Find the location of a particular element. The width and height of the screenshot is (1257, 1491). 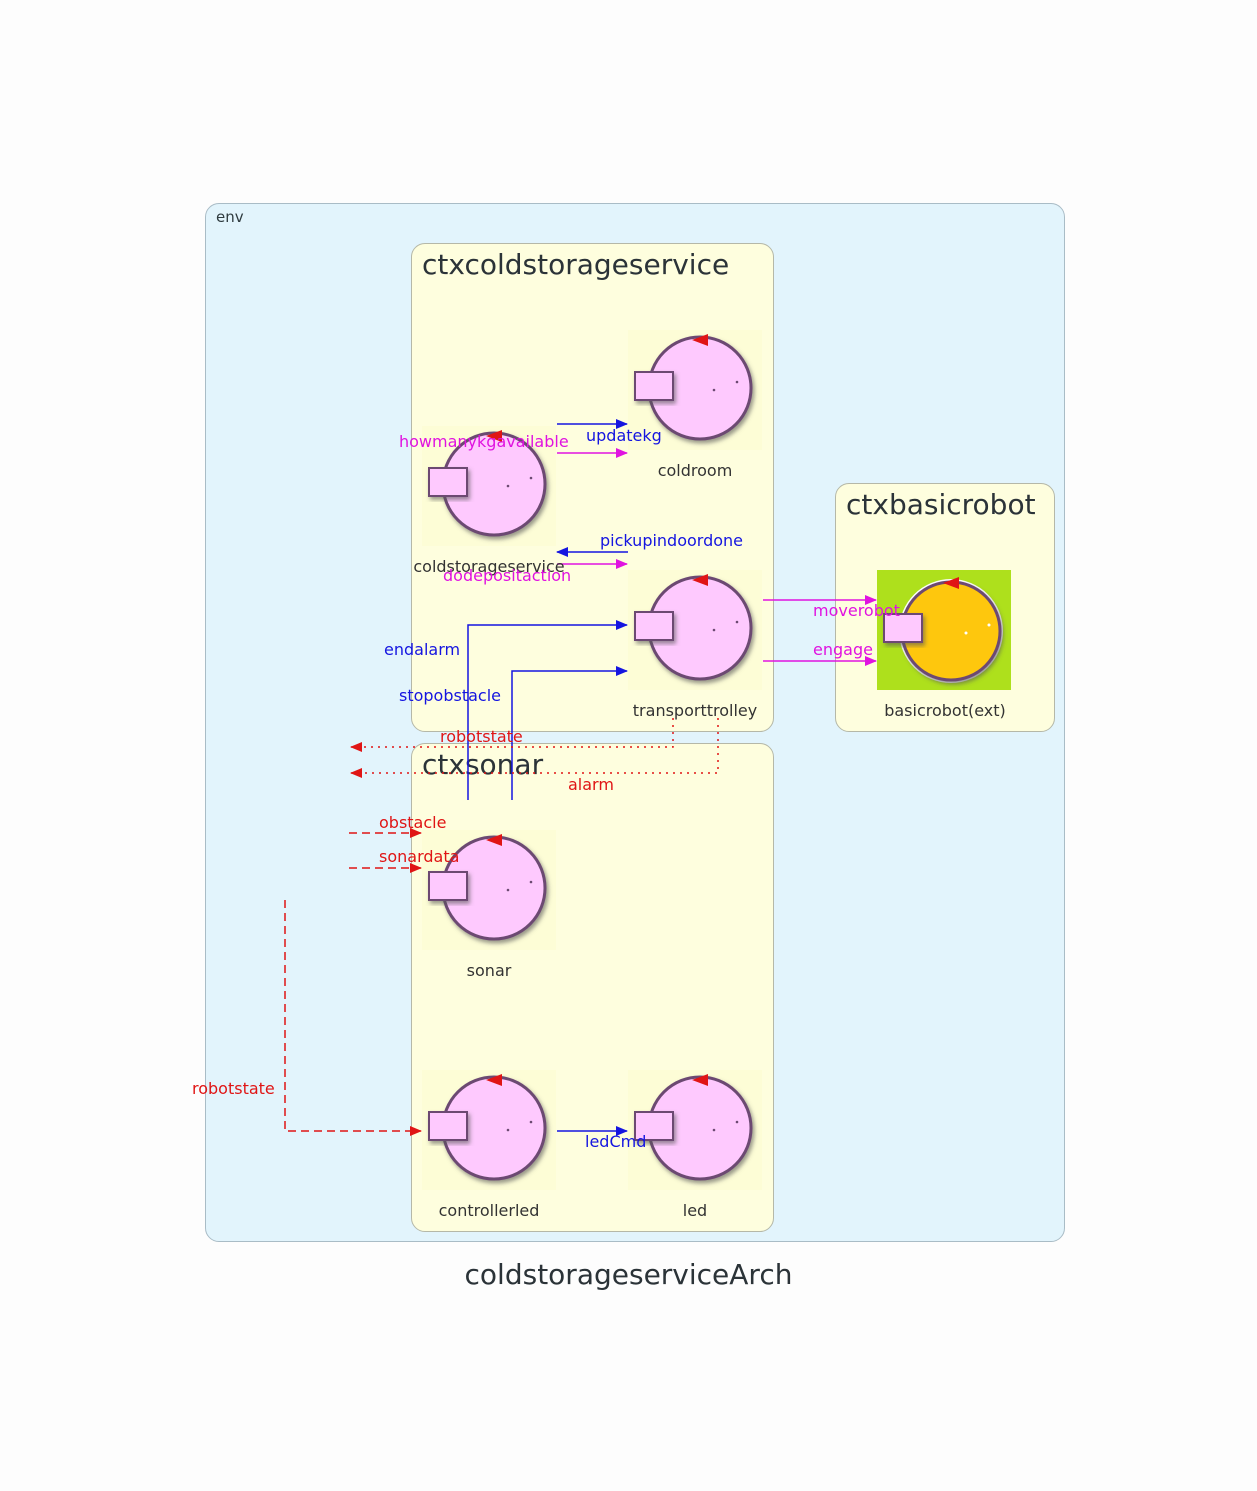

edge-label-ledcmd: ledCmd is located at coordinates (616, 1141).